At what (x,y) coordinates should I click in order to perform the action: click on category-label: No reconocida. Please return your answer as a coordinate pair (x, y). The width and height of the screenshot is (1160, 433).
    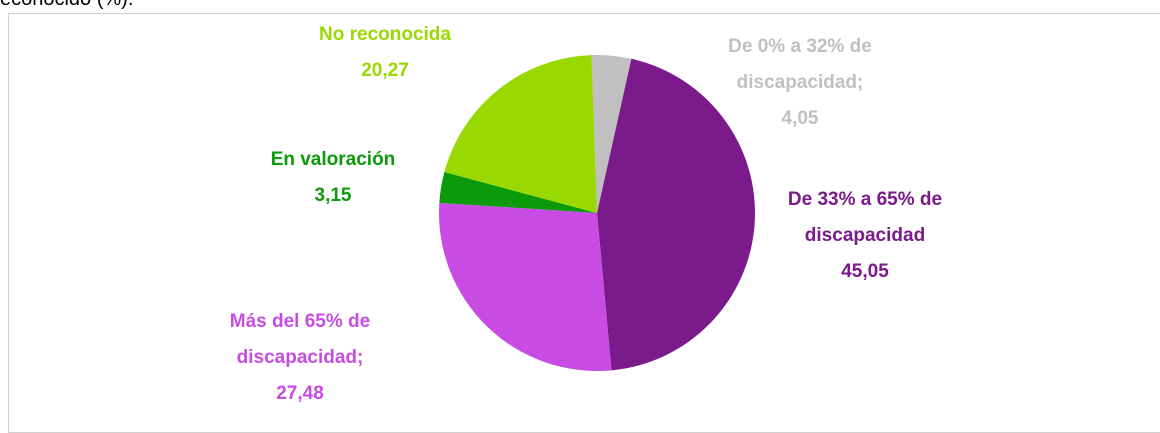
    Looking at the image, I should click on (385, 34).